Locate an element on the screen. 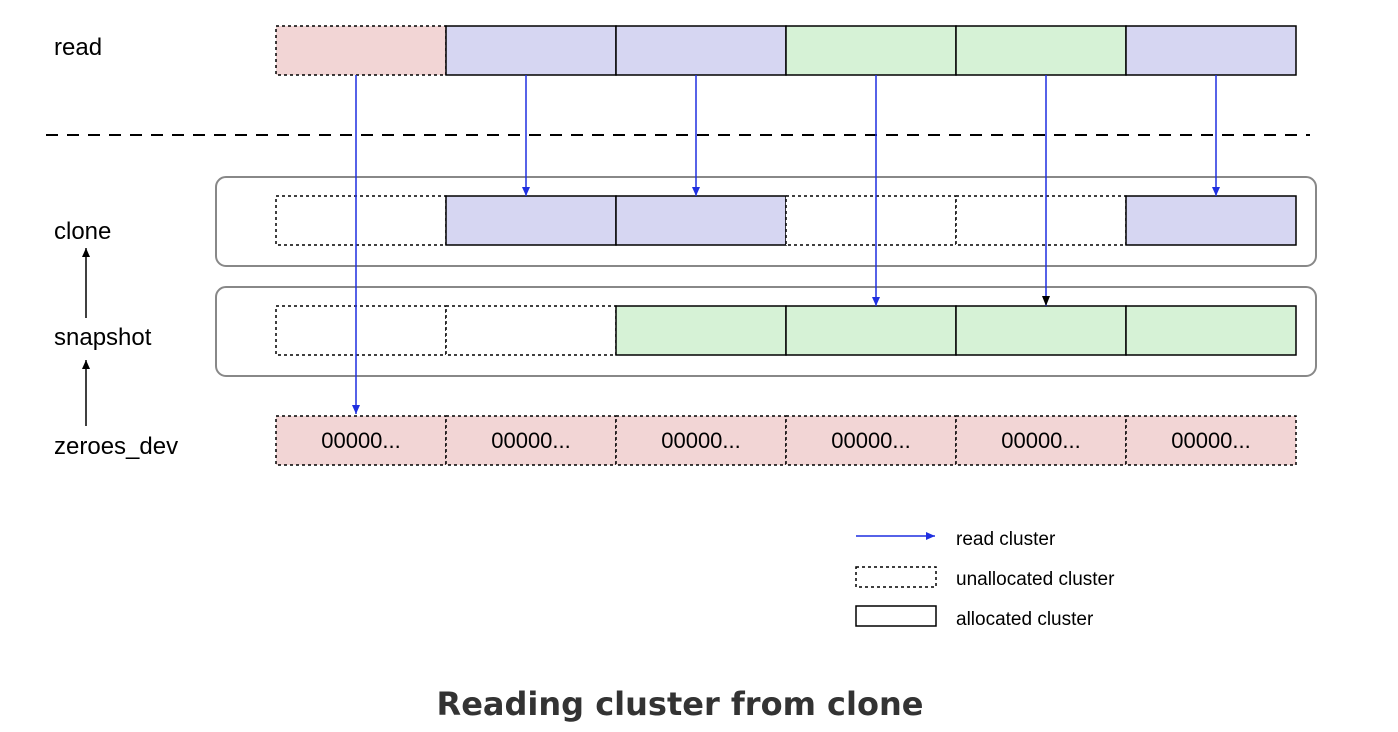 The image size is (1398, 732). diagram-title: Reading cluster from clone is located at coordinates (680, 704).